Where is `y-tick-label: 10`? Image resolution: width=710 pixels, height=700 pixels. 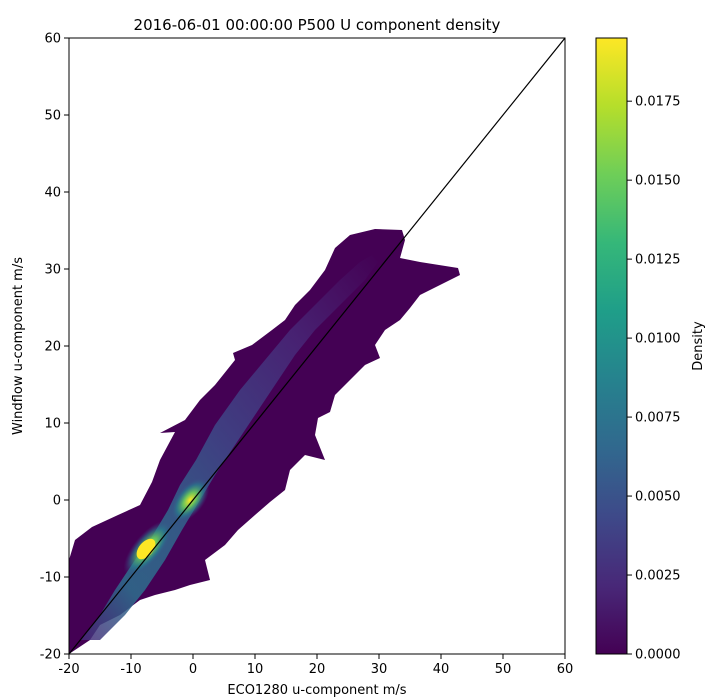
y-tick-label: 10 is located at coordinates (52, 424).